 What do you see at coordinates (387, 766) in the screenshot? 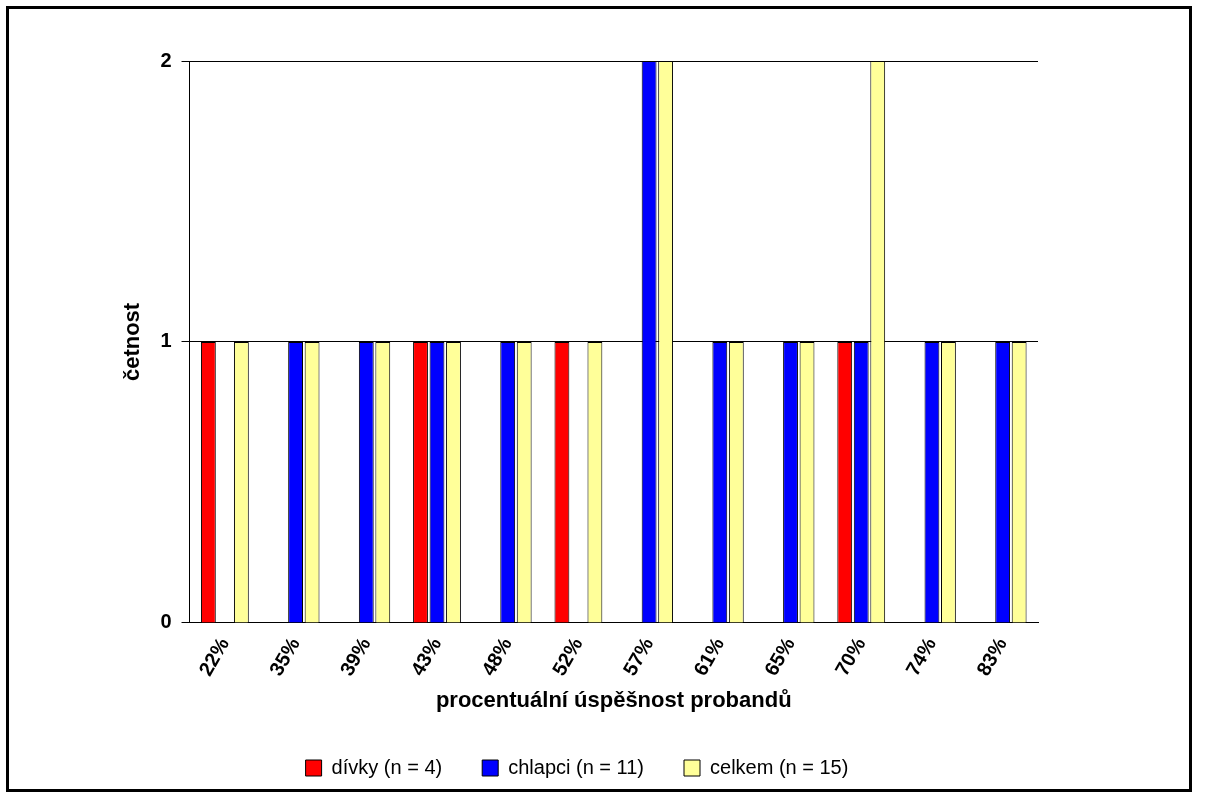
I see `legend-label: dívky (n = 4)` at bounding box center [387, 766].